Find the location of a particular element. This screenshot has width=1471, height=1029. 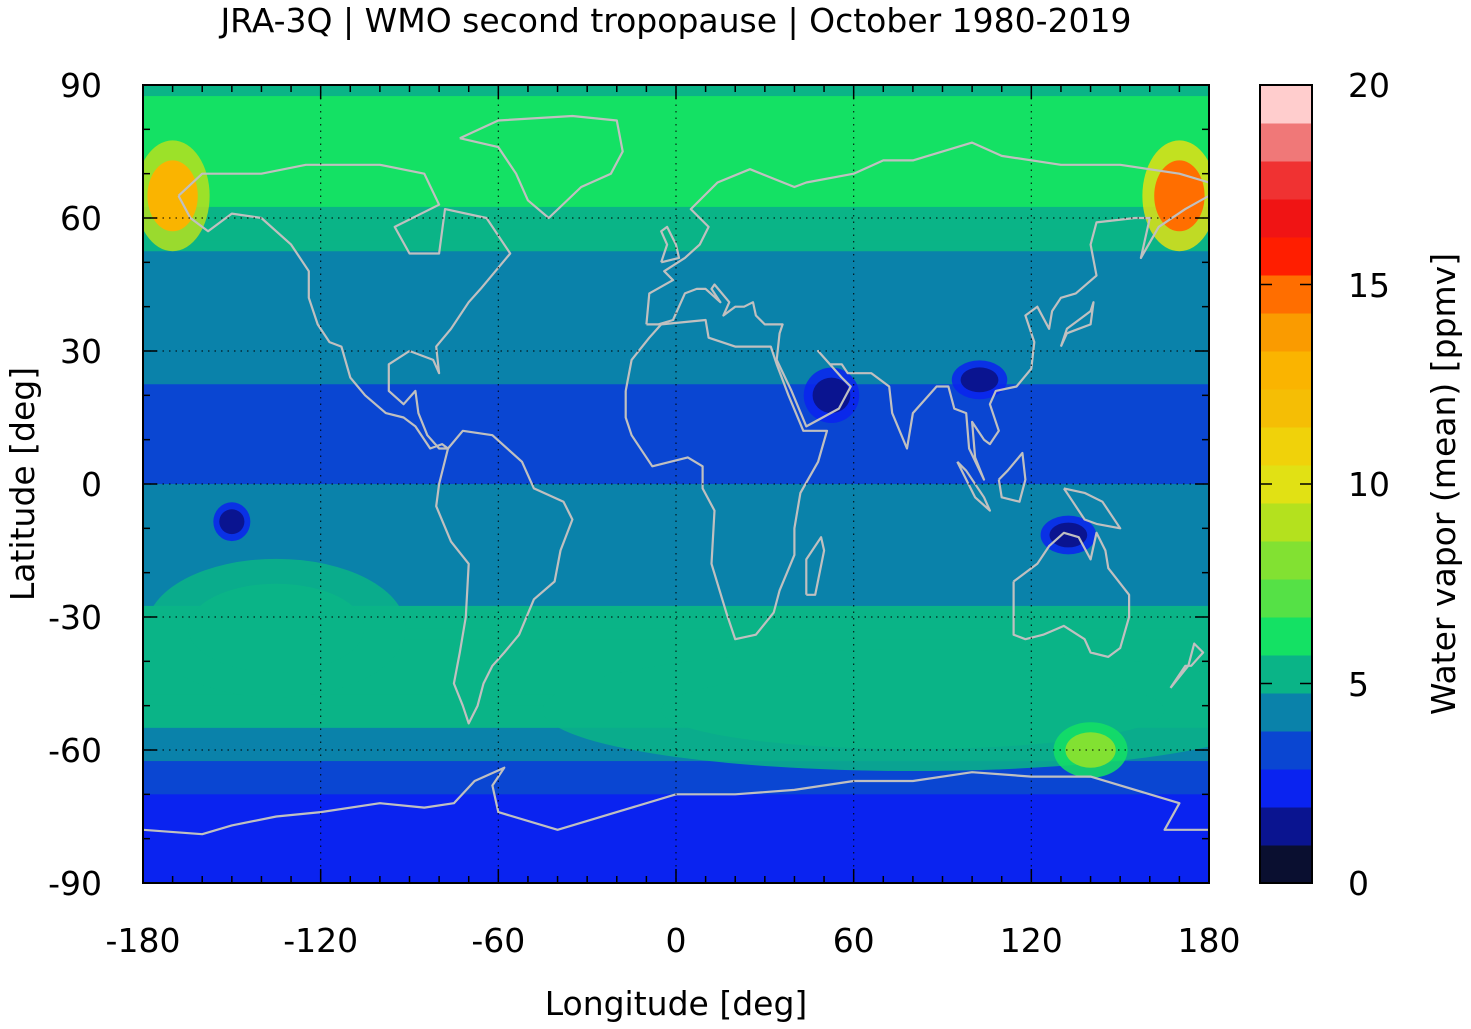

y-tick-label: 60 is located at coordinates (81, 218).